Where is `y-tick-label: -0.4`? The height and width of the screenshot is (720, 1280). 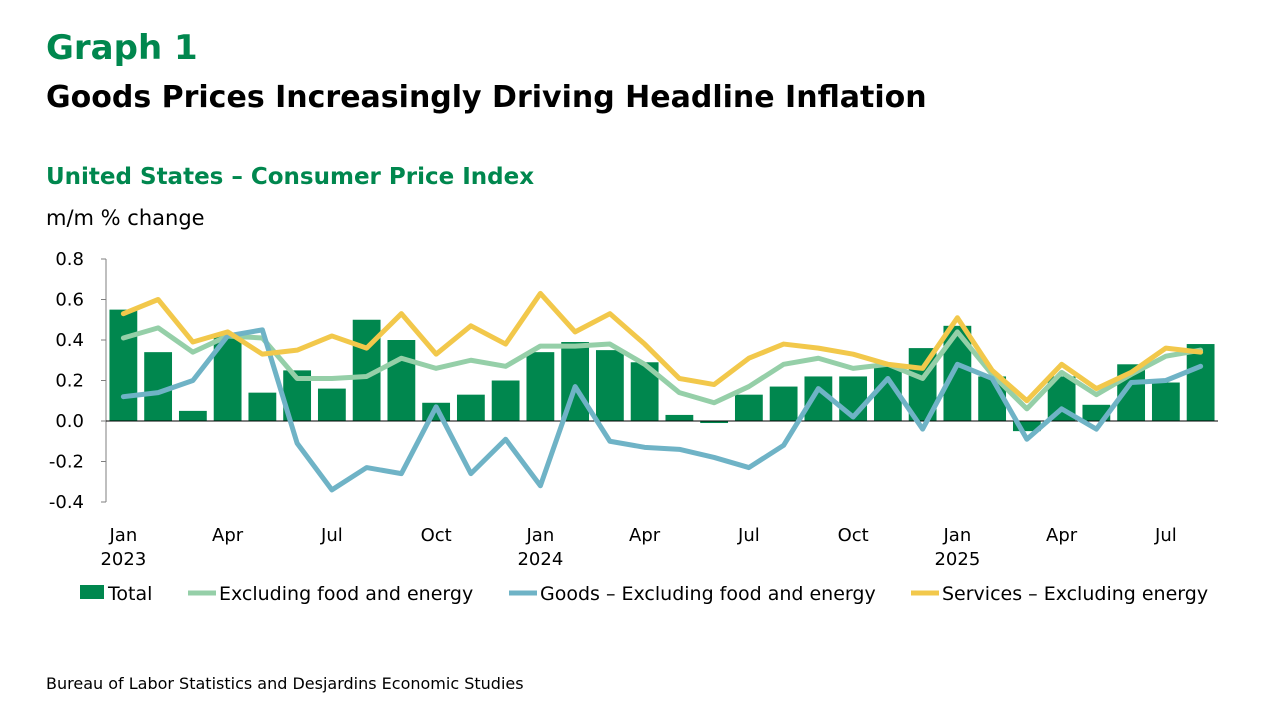
y-tick-label: -0.4 is located at coordinates (66, 502).